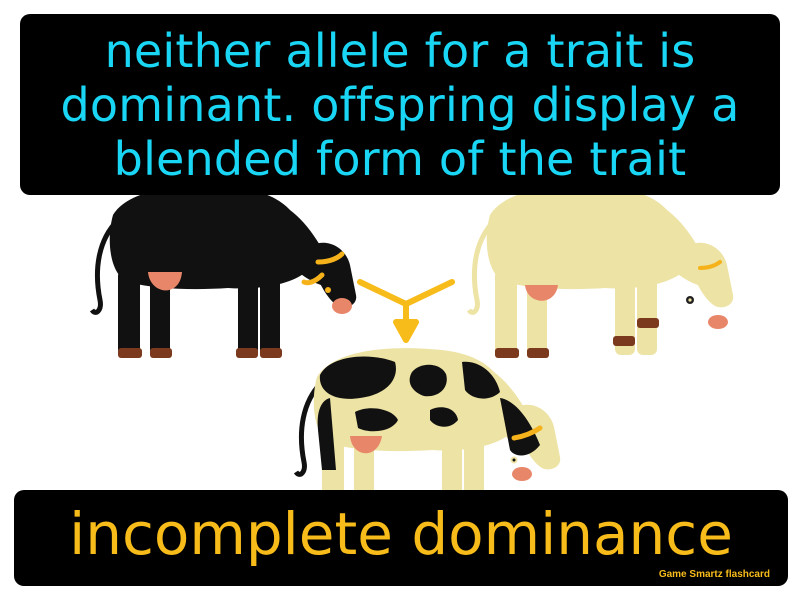  I want to click on muzzle-shape, so click(342, 306).